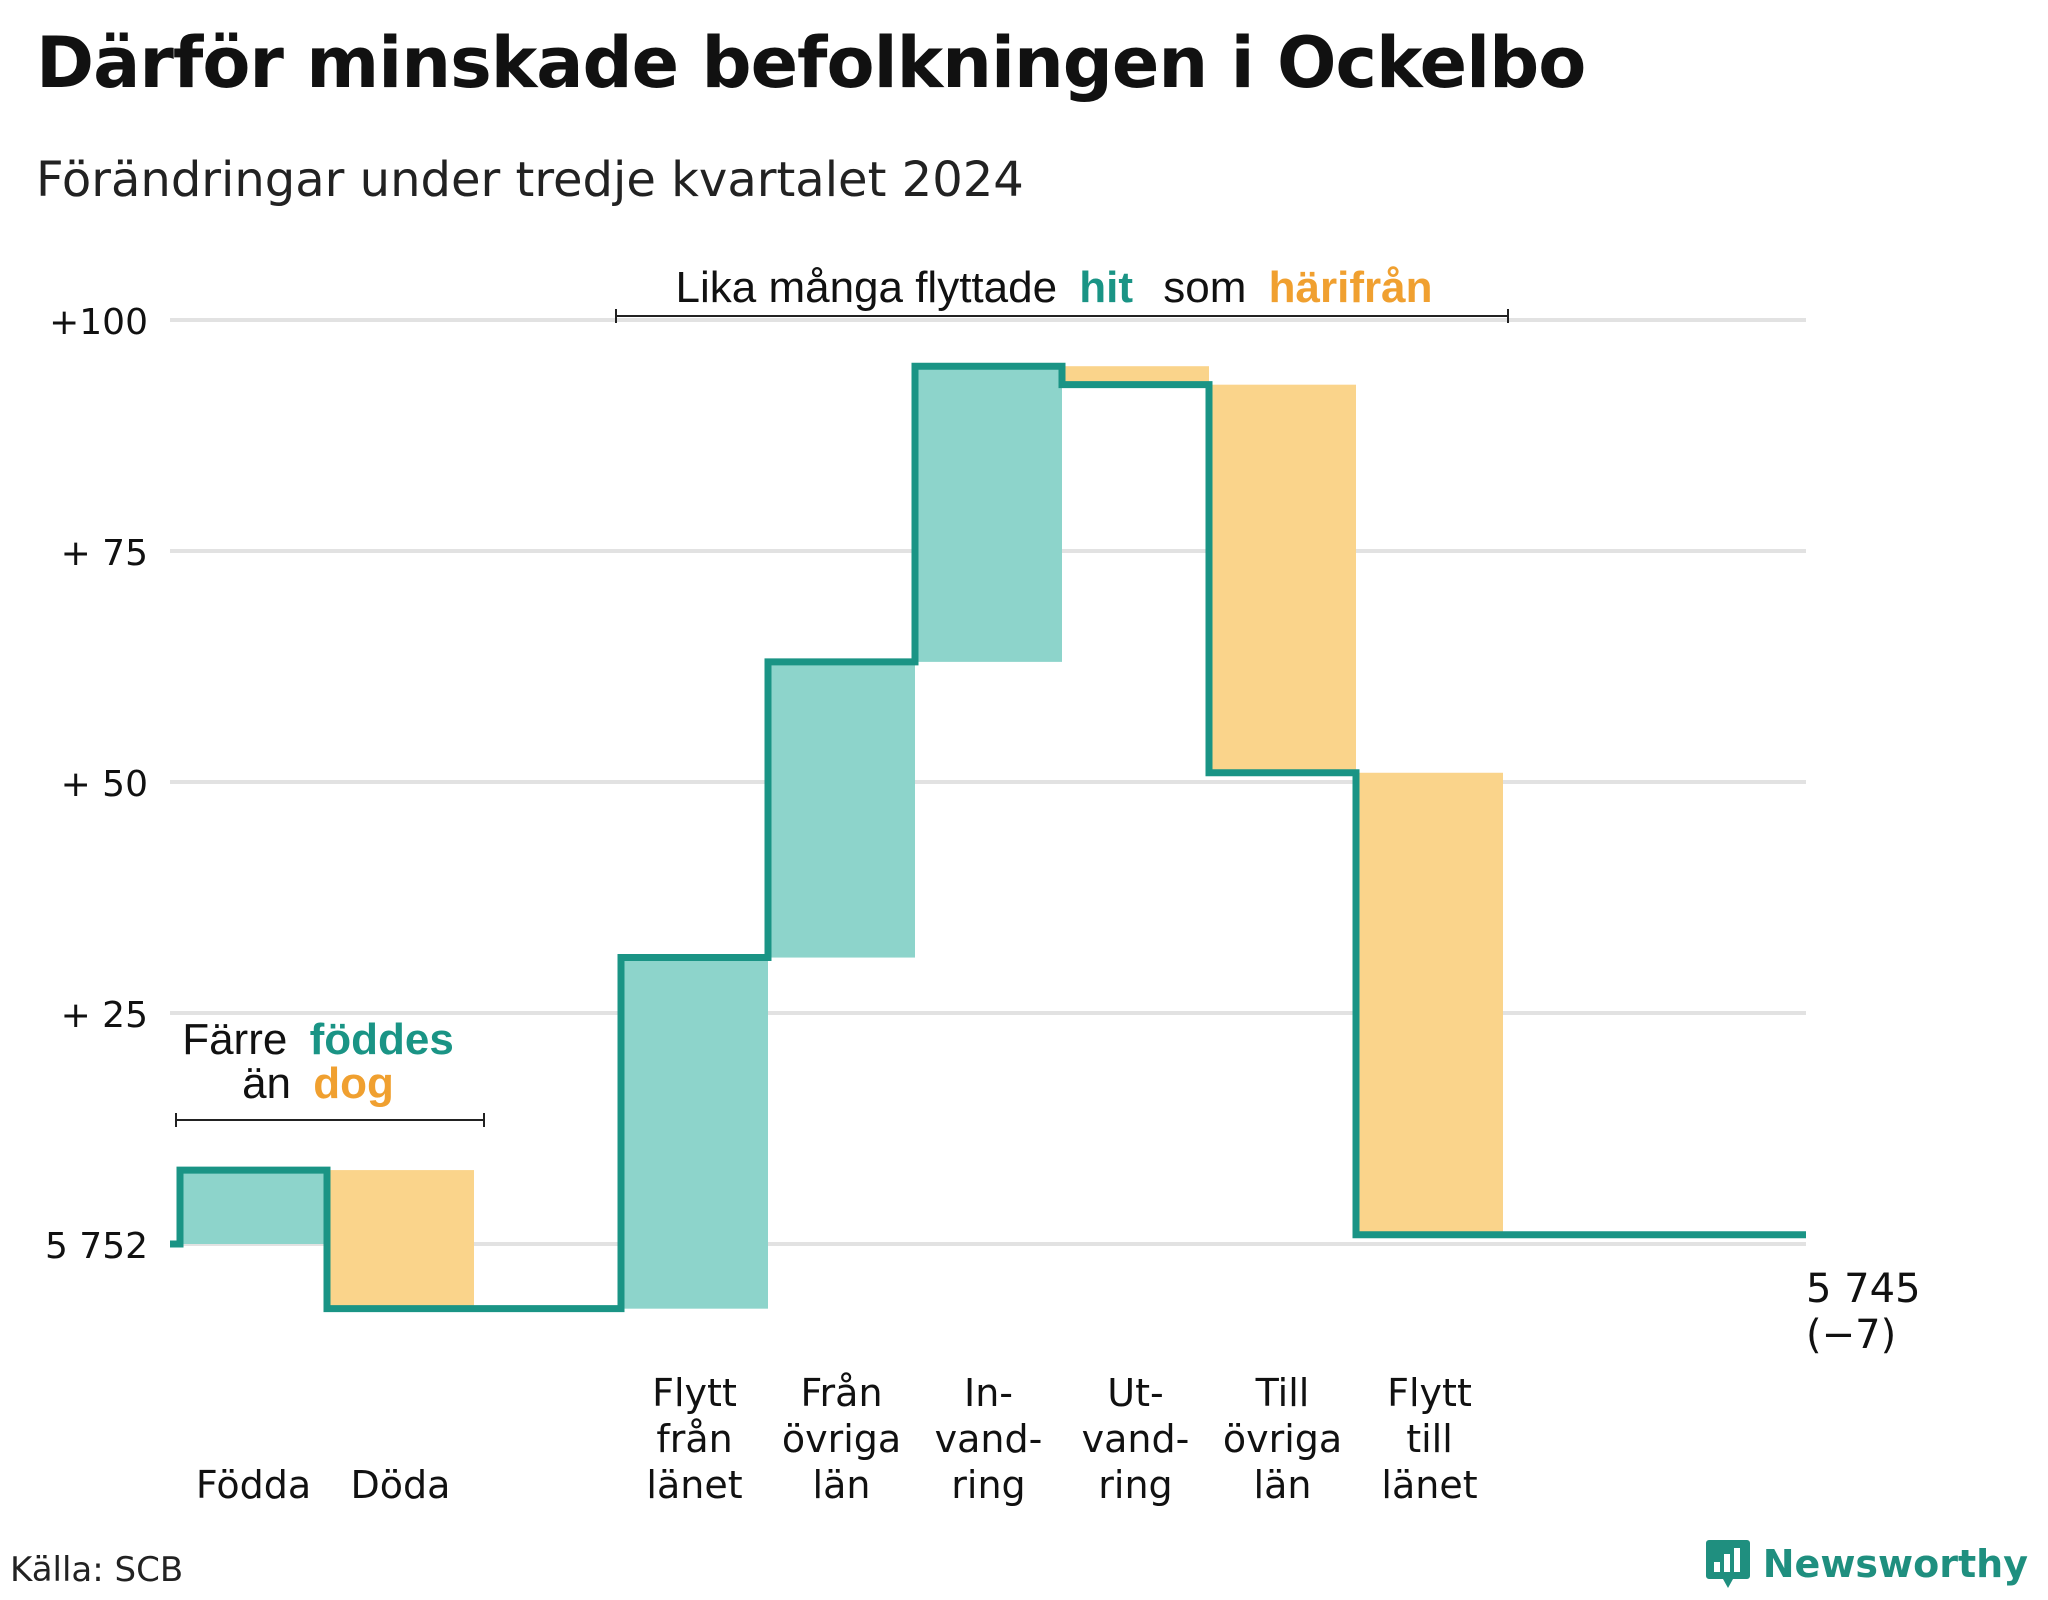  I want to click on annotation-harifran: härifrån, so click(1351, 287).